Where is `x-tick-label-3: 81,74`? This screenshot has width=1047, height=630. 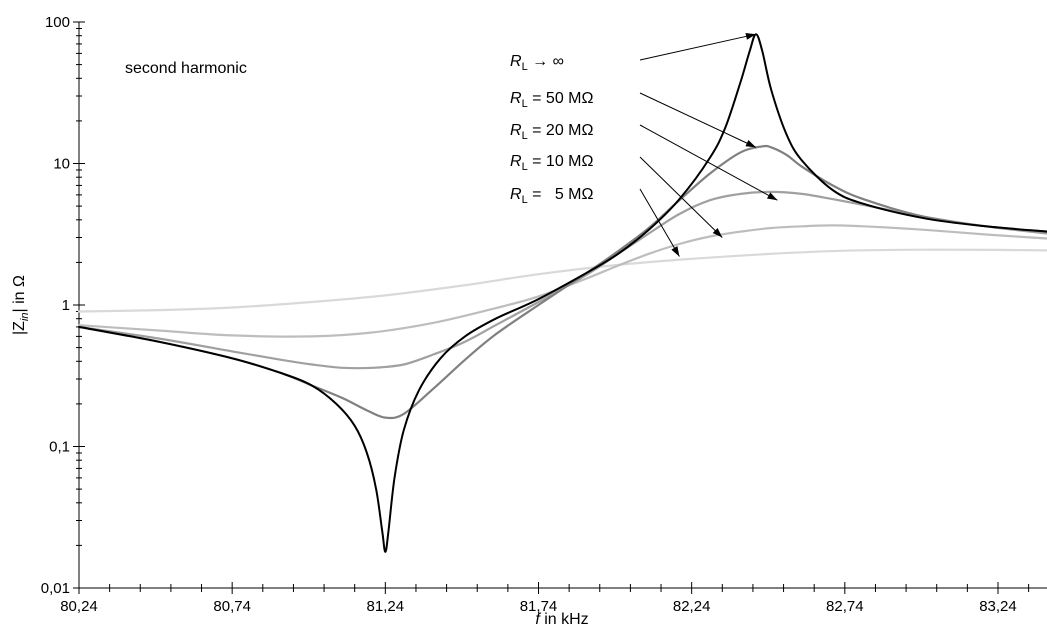
x-tick-label-3: 81,74 is located at coordinates (539, 606).